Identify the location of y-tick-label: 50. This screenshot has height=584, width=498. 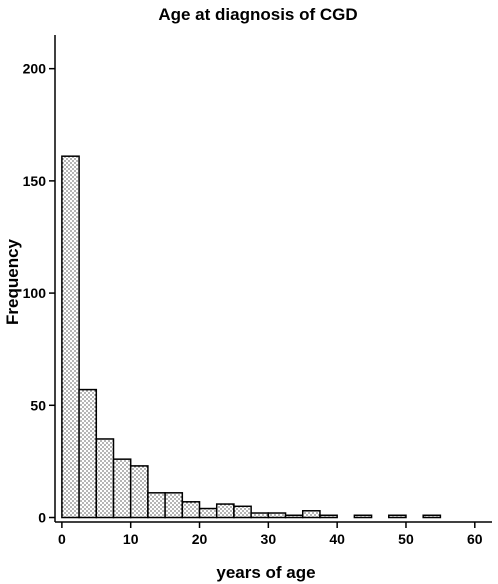
(38, 405).